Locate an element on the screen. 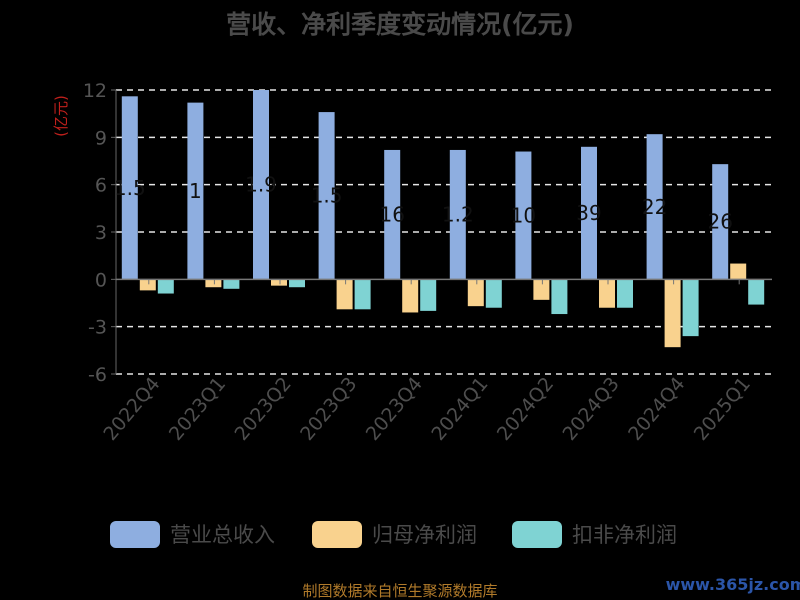  data-label: 1 is located at coordinates (195, 191).